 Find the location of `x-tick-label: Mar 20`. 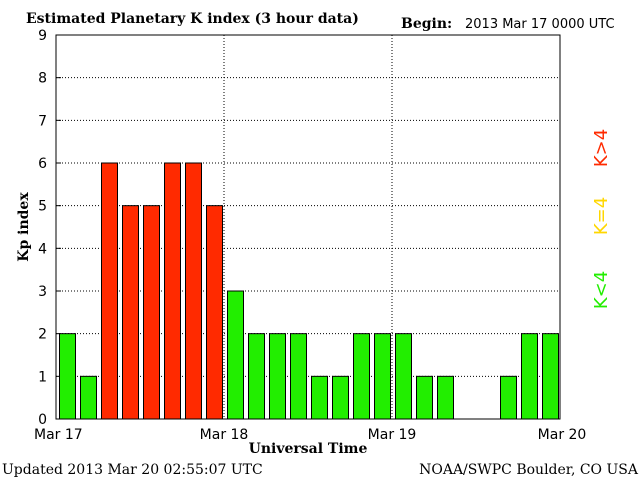

x-tick-label: Mar 20 is located at coordinates (562, 435).